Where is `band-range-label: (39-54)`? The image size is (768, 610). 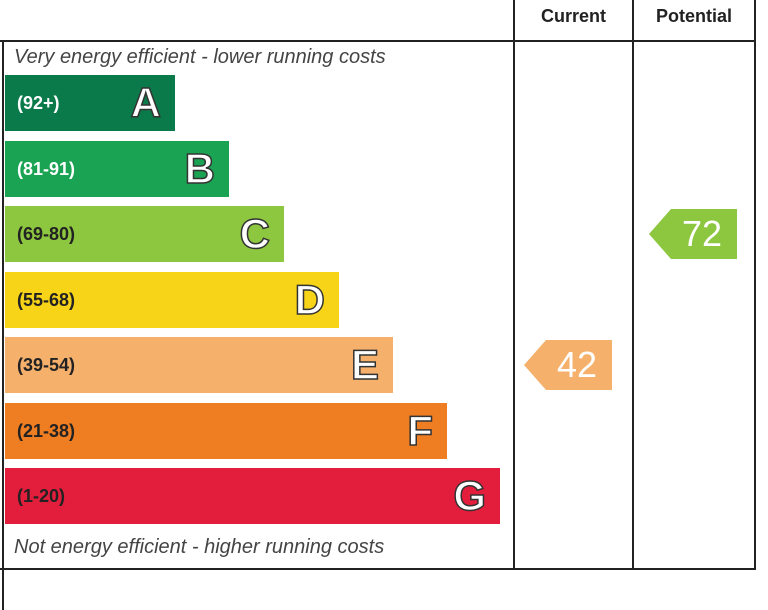
band-range-label: (39-54) is located at coordinates (46, 365).